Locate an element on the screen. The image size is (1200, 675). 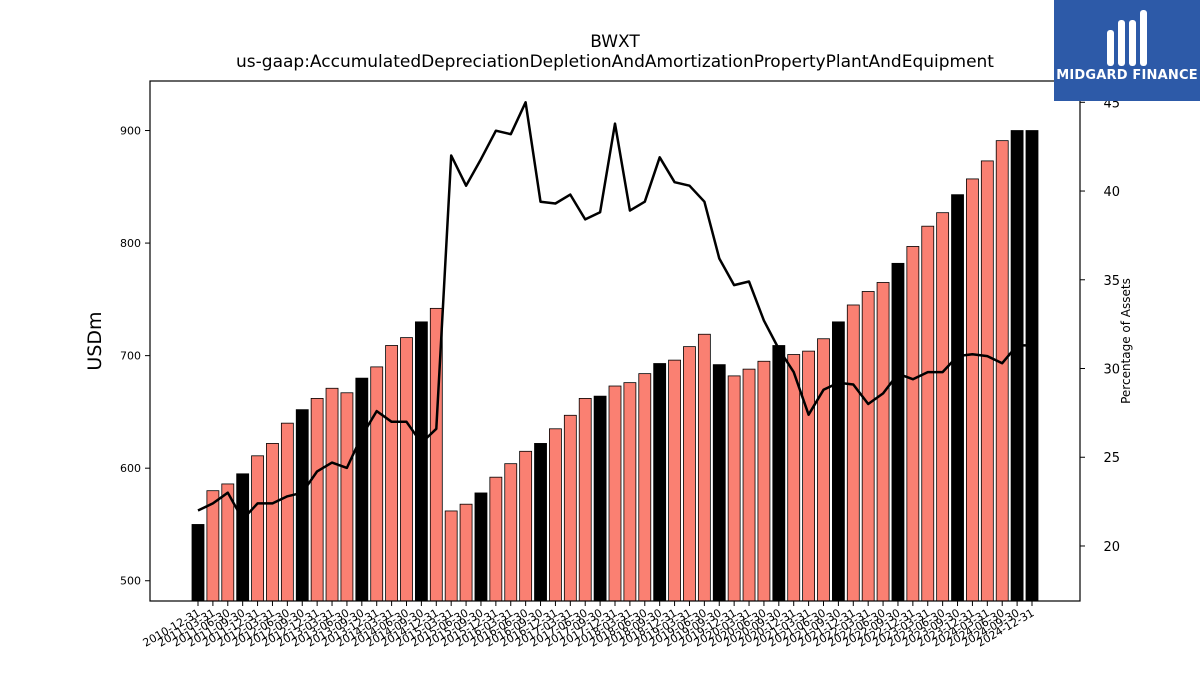
y2-tick-label: 35 is located at coordinates (1111, 281).